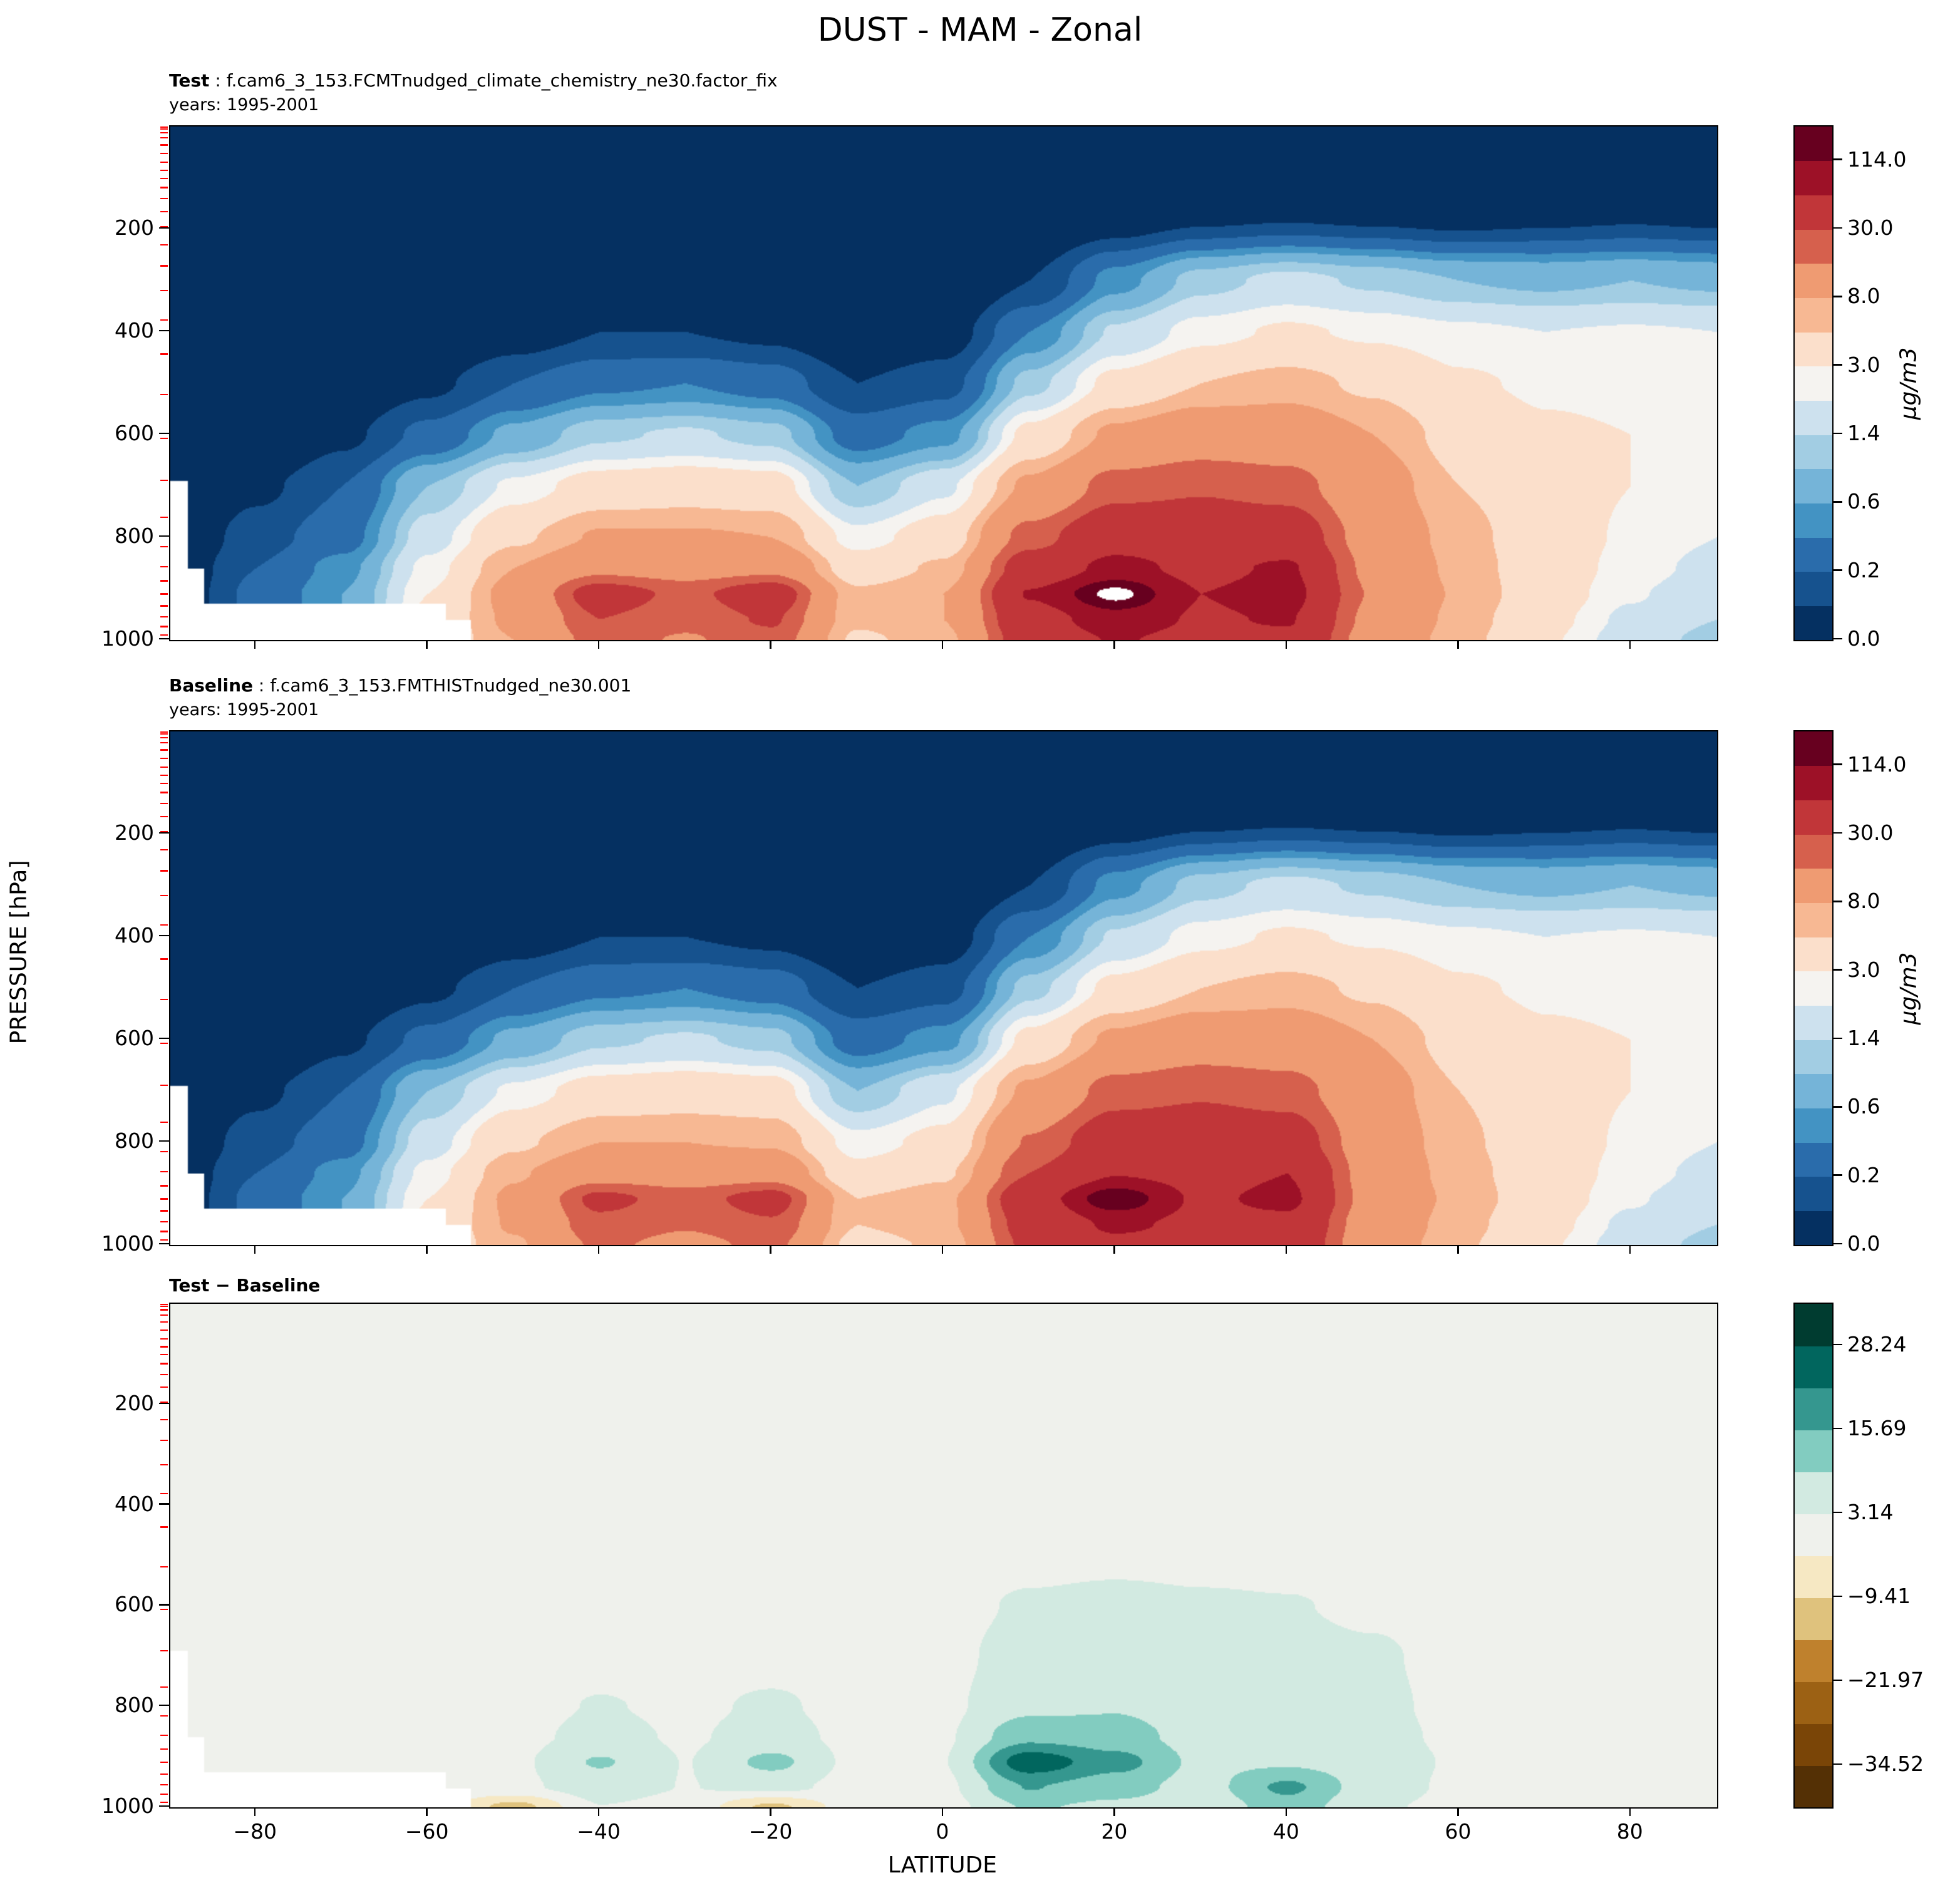 Image resolution: width=1960 pixels, height=1900 pixels. Describe the element at coordinates (1870, 832) in the screenshot. I see `colorbar-tick-label: 30.0` at that location.